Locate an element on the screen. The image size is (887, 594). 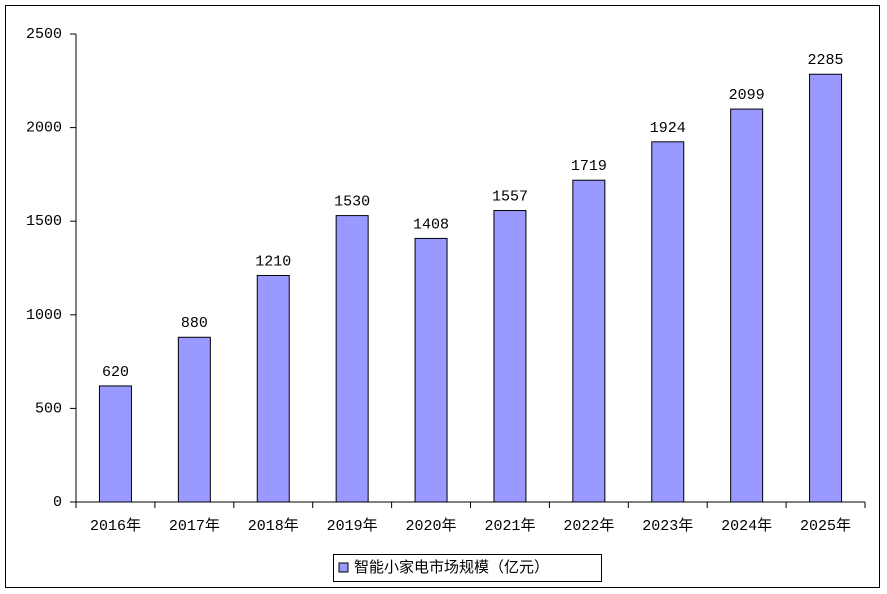
value-label: 1530 is located at coordinates (352, 202).